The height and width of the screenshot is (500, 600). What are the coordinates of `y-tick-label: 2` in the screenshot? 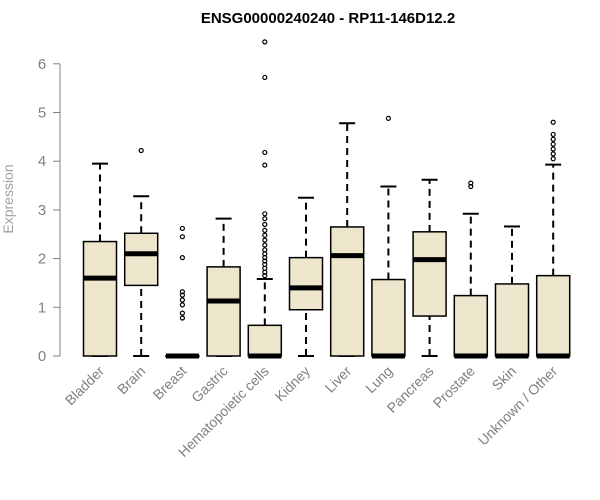 It's located at (42, 259).